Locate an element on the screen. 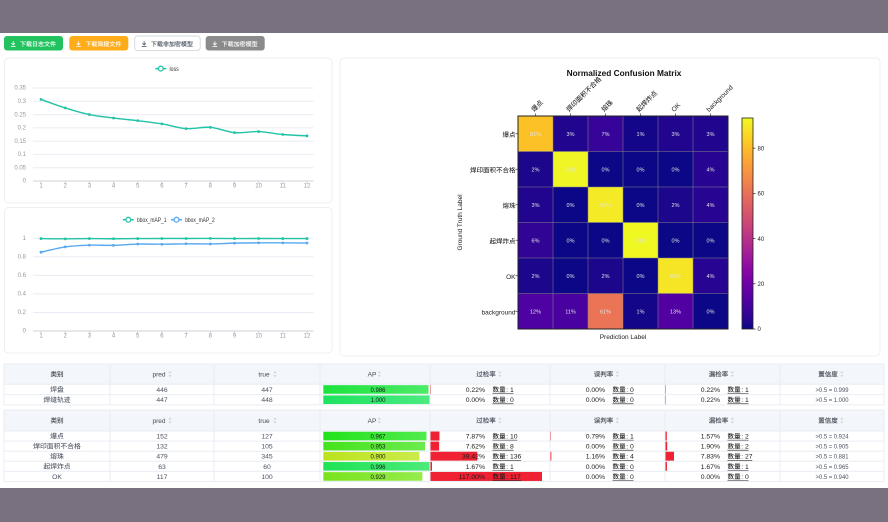  svg-text: 0.79% is located at coordinates (595, 436).